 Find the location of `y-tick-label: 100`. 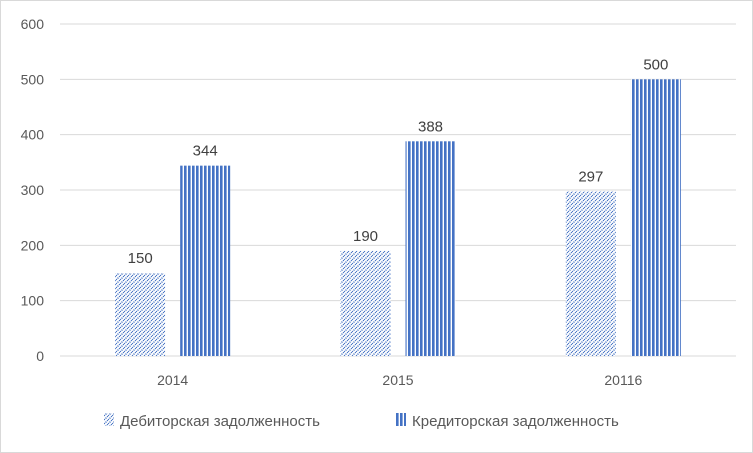

y-tick-label: 100 is located at coordinates (33, 301).